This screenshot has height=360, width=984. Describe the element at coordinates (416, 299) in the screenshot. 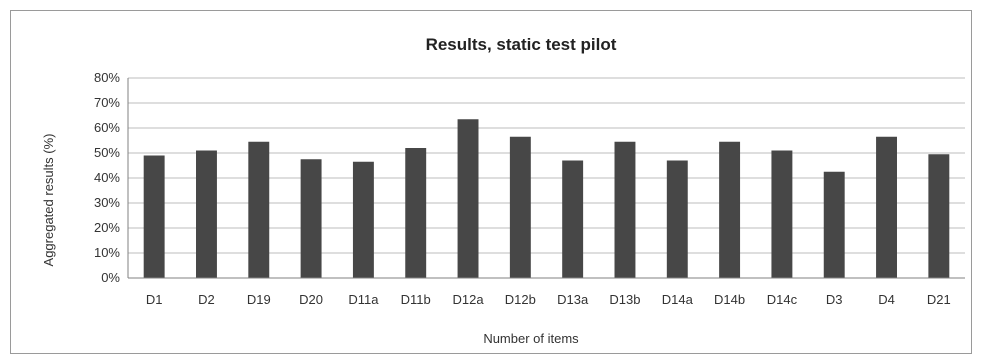

I see `x-tick-label: D11b` at that location.